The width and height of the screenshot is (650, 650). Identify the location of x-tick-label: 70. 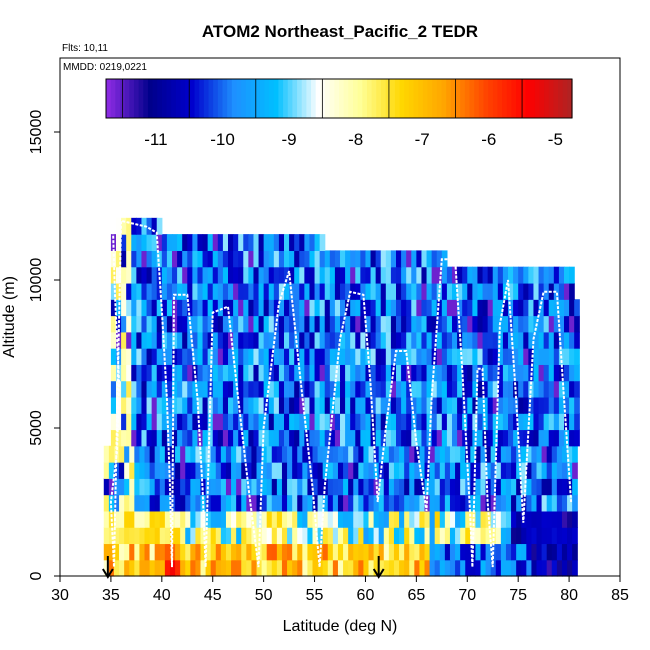
(467, 595).